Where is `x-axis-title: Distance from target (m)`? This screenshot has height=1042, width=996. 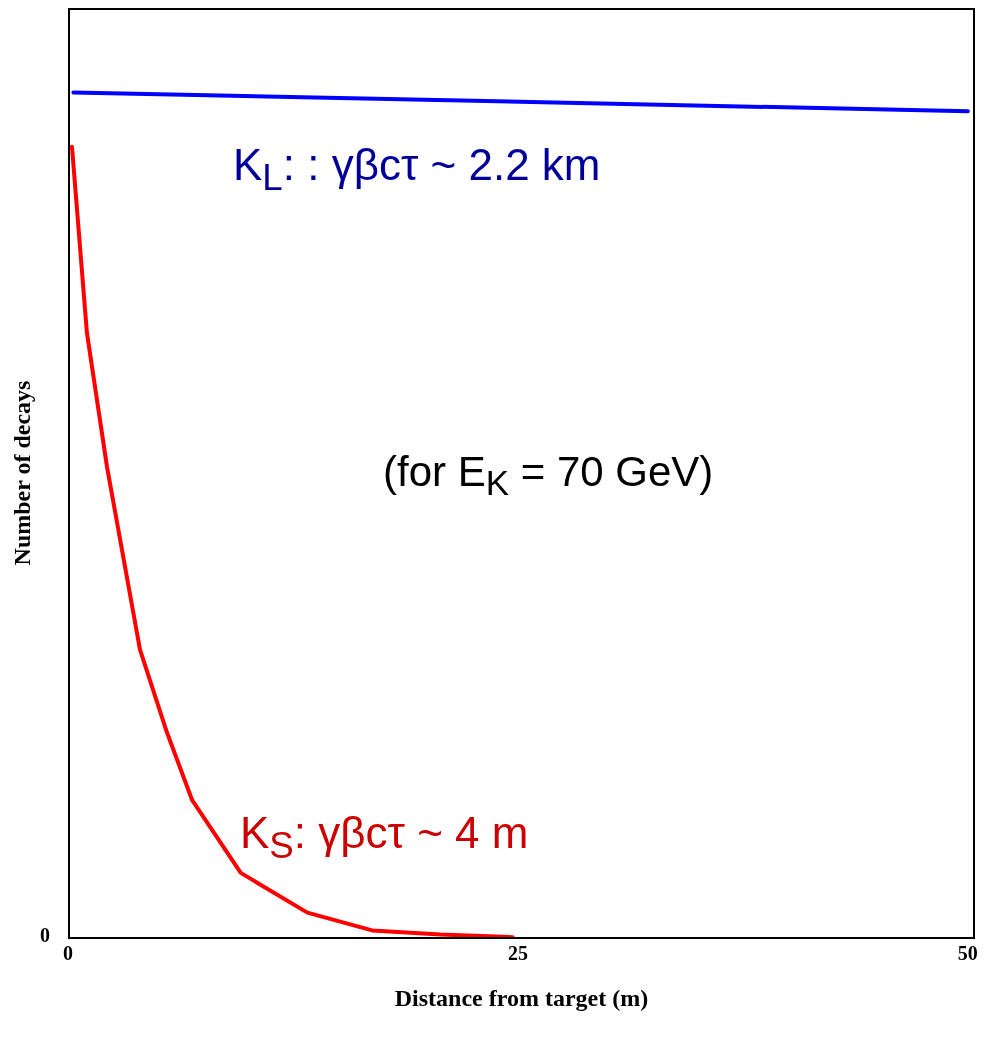 x-axis-title: Distance from target (m) is located at coordinates (521, 998).